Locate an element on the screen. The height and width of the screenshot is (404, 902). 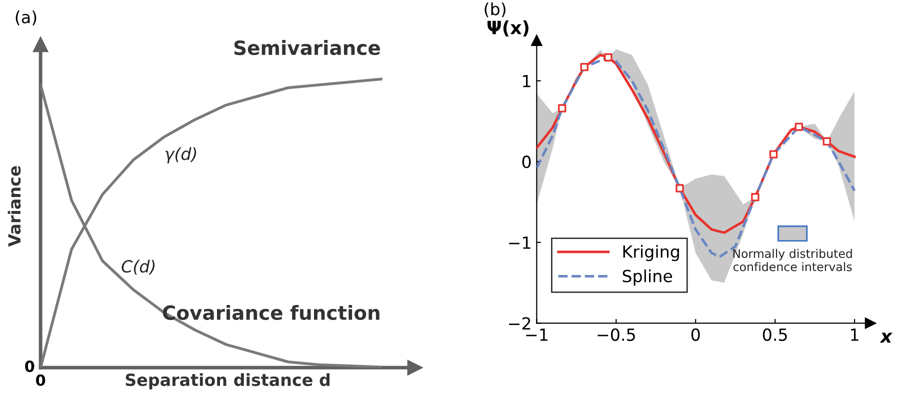
legend-label: Spline is located at coordinates (647, 277).